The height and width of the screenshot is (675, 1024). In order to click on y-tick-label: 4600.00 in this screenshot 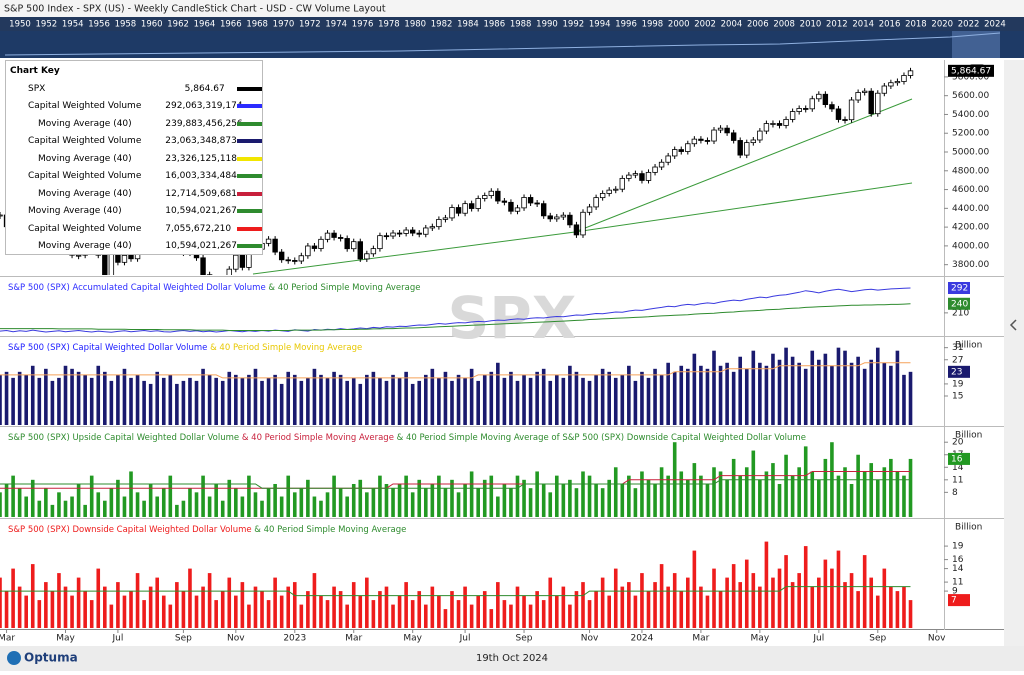, I will do `click(970, 190)`.